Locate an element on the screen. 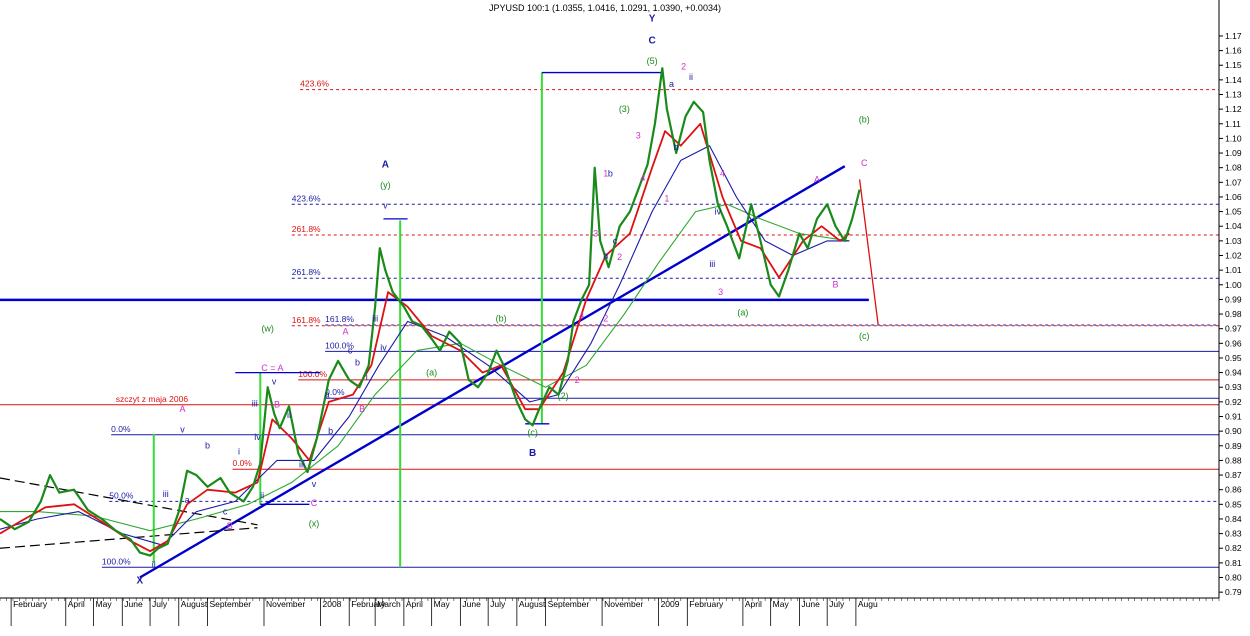 This screenshot has width=1250, height=636. y-tick-label: 1.00 is located at coordinates (1233, 285).